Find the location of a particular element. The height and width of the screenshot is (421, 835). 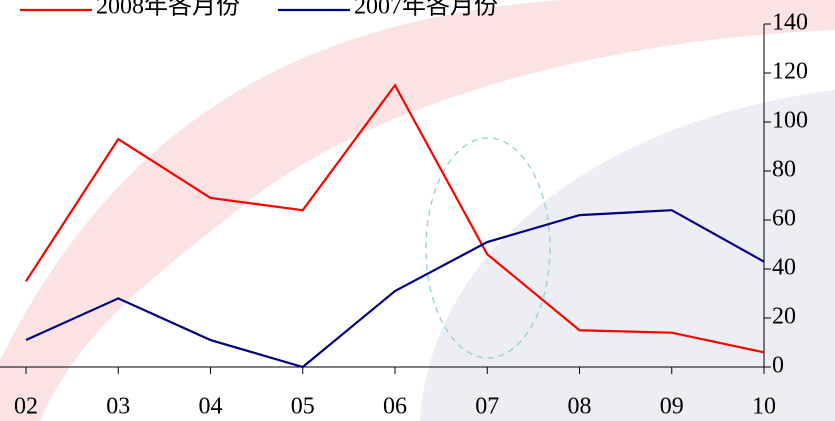

x-tick-label: 10 is located at coordinates (764, 407).